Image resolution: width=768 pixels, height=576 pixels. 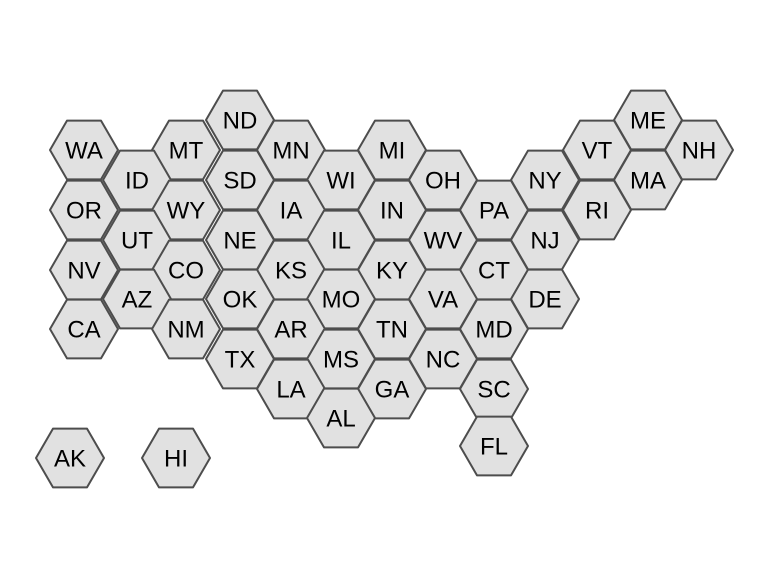 I want to click on state-tile-al: AL, so click(x=341, y=418).